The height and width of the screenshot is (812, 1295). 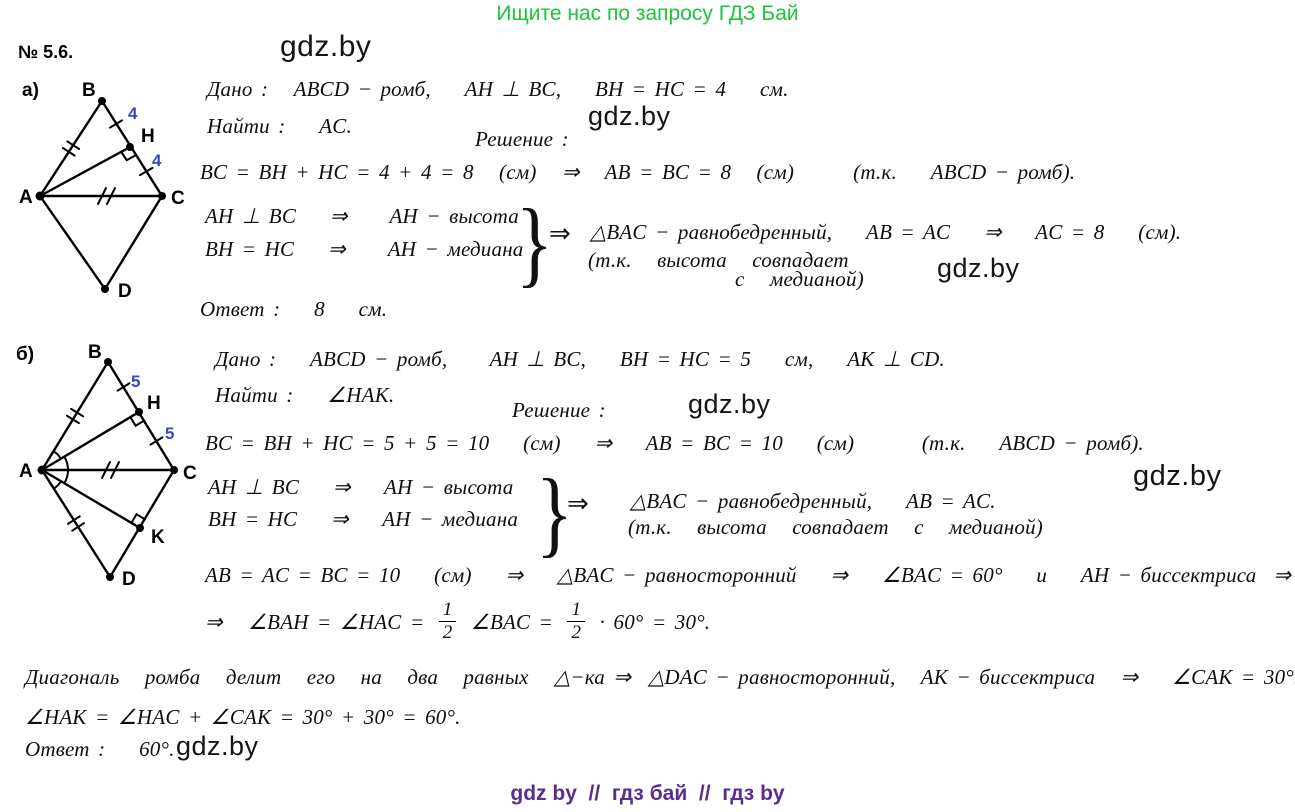 I want to click on figure-b-rhombus-diagram: B H A C K D 5 5, so click(x=108, y=466).